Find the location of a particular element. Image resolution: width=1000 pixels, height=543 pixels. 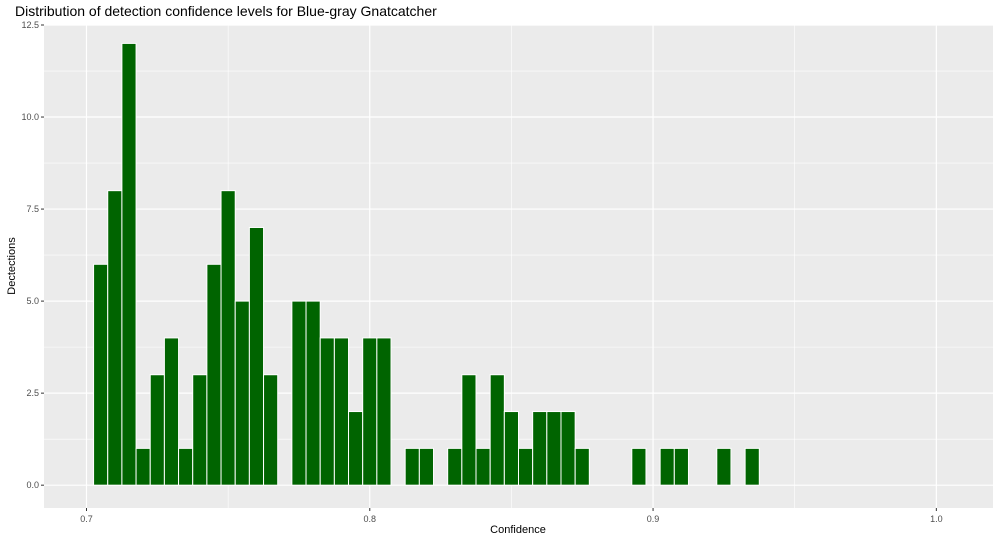

x-tick-label: 1.0 is located at coordinates (936, 519).